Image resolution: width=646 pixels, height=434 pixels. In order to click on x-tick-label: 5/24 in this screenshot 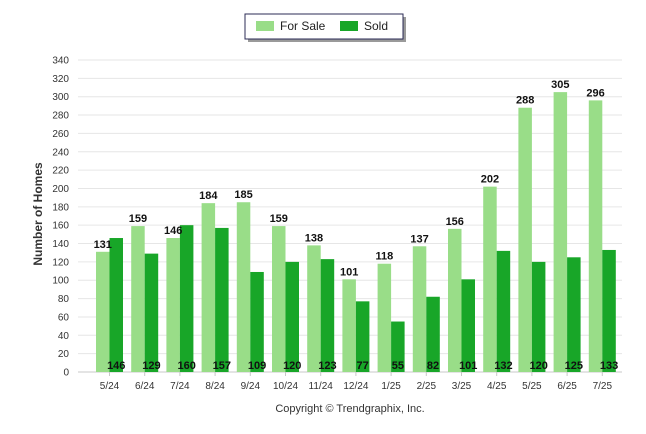, I will do `click(110, 386)`.